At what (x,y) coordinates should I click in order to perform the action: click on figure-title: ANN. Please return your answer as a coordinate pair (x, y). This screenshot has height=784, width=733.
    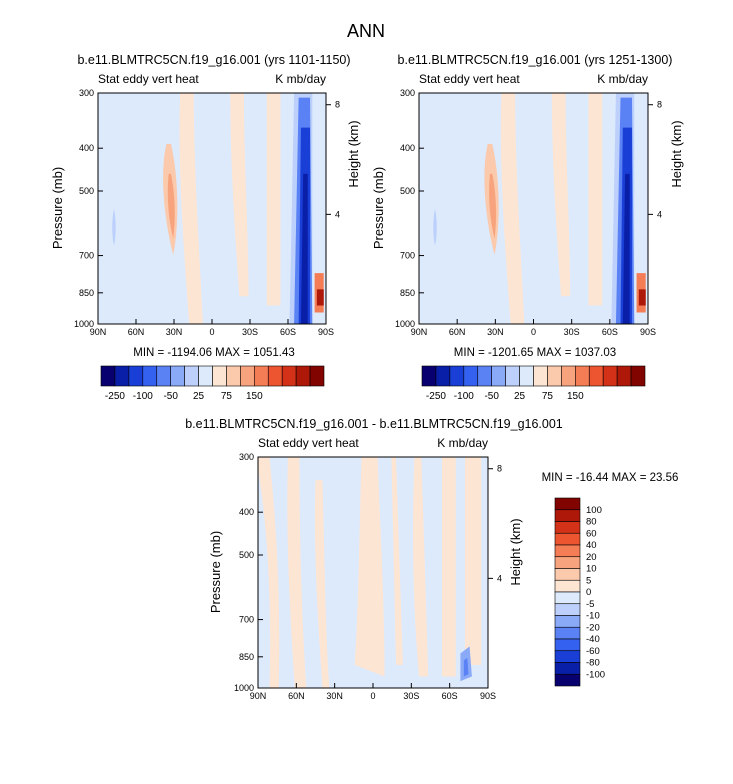
    Looking at the image, I should click on (366, 31).